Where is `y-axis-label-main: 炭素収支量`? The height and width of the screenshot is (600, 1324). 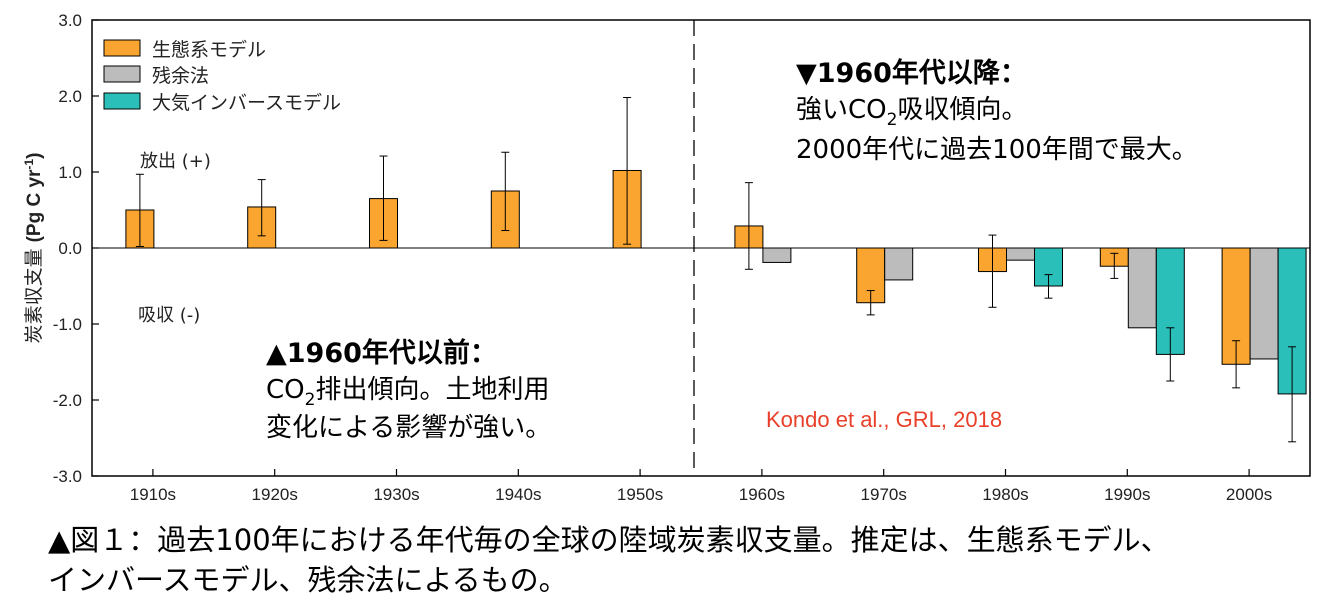
y-axis-label-main: 炭素収支量 is located at coordinates (34, 295).